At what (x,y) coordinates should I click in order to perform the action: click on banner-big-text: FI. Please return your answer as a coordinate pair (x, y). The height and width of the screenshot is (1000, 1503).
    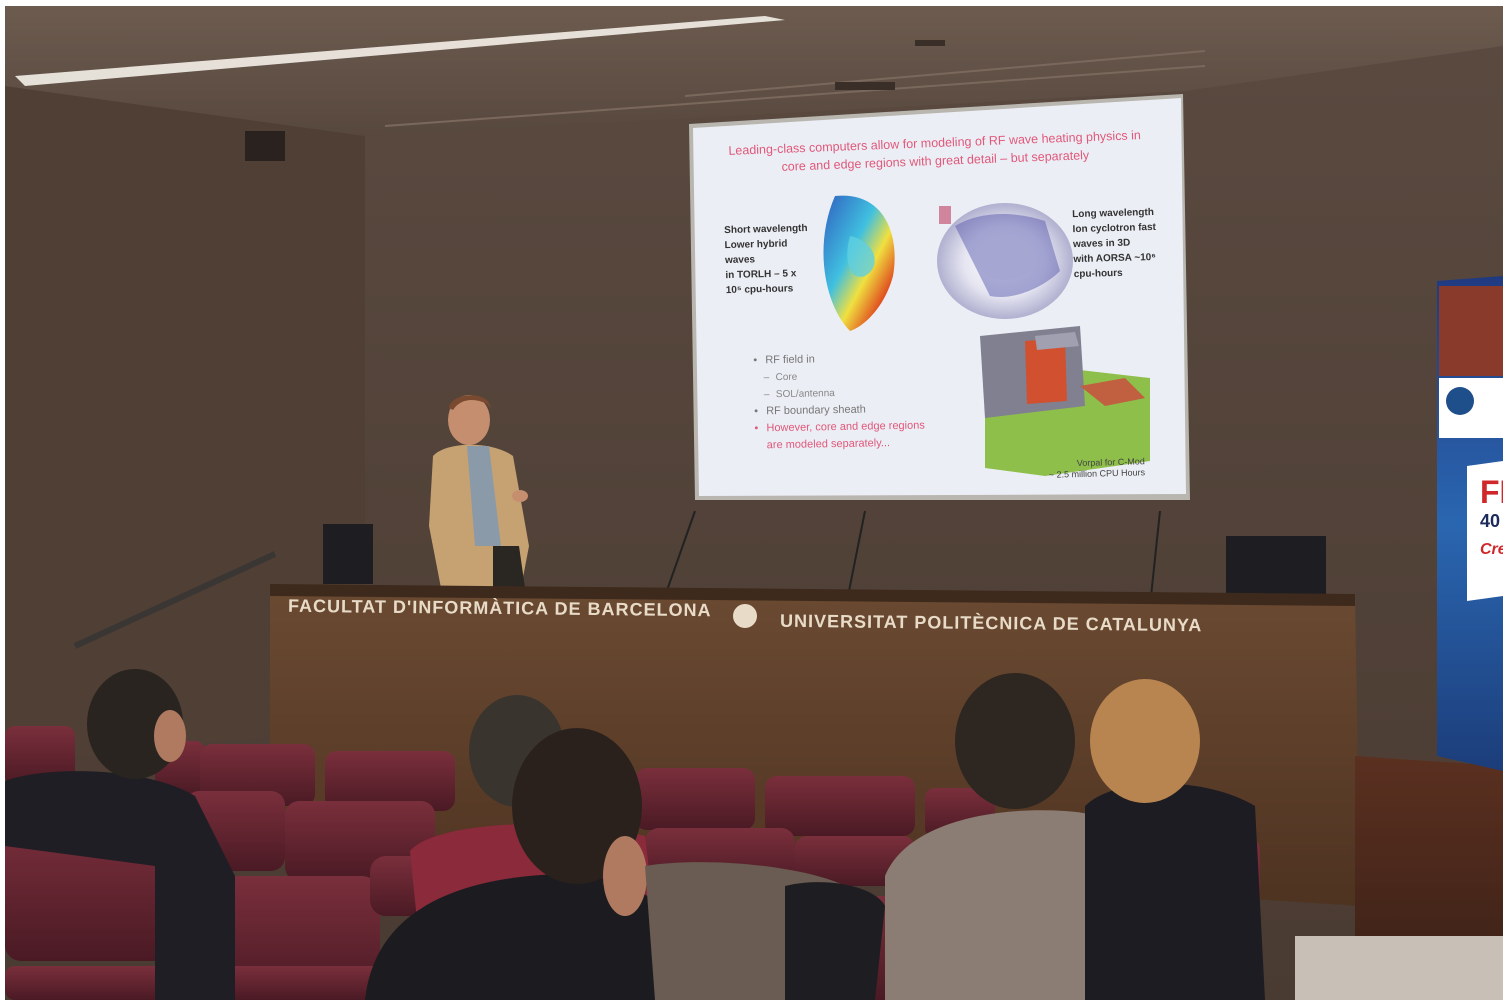
    Looking at the image, I should click on (1491, 492).